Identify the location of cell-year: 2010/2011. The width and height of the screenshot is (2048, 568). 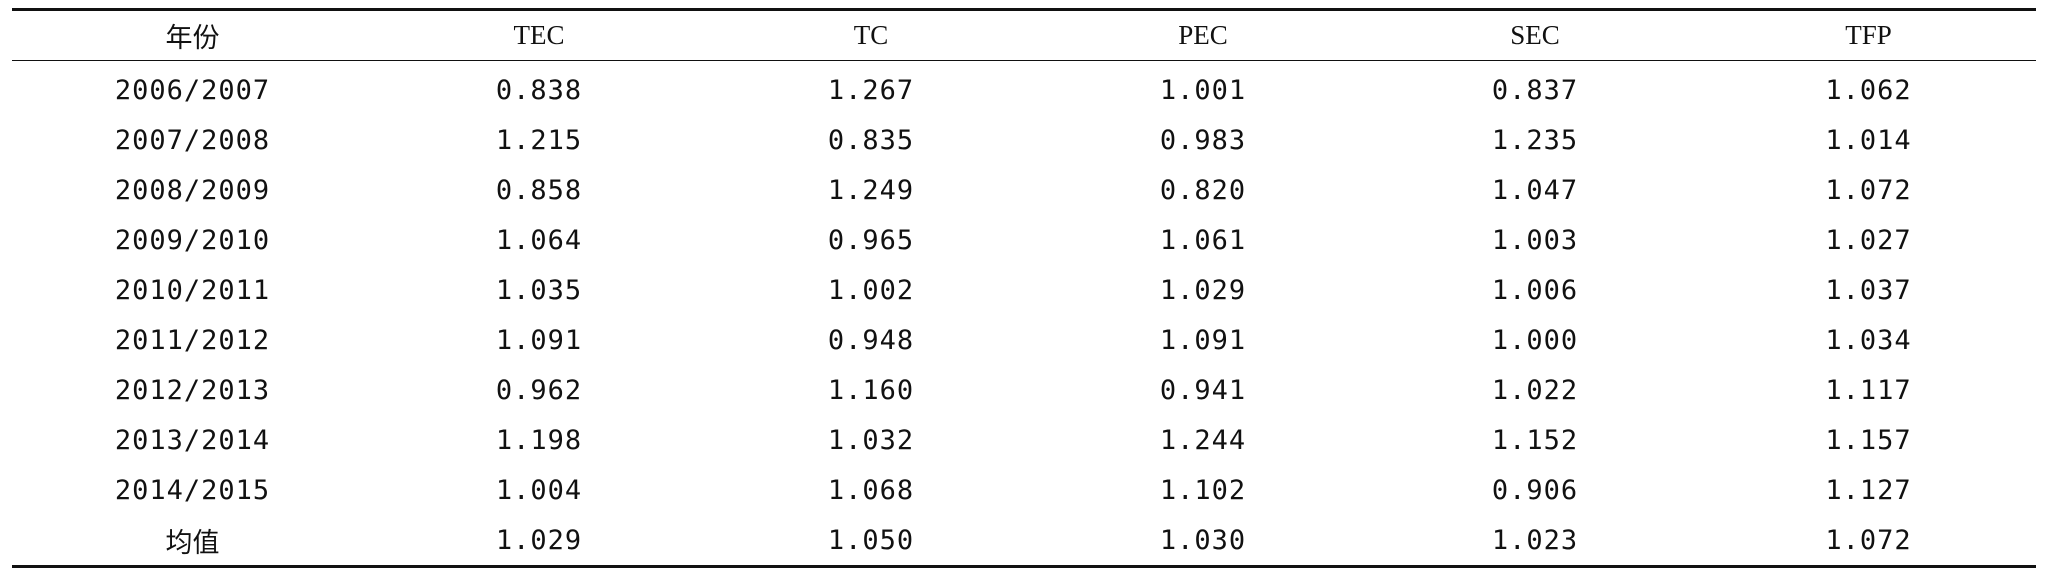
(192, 290).